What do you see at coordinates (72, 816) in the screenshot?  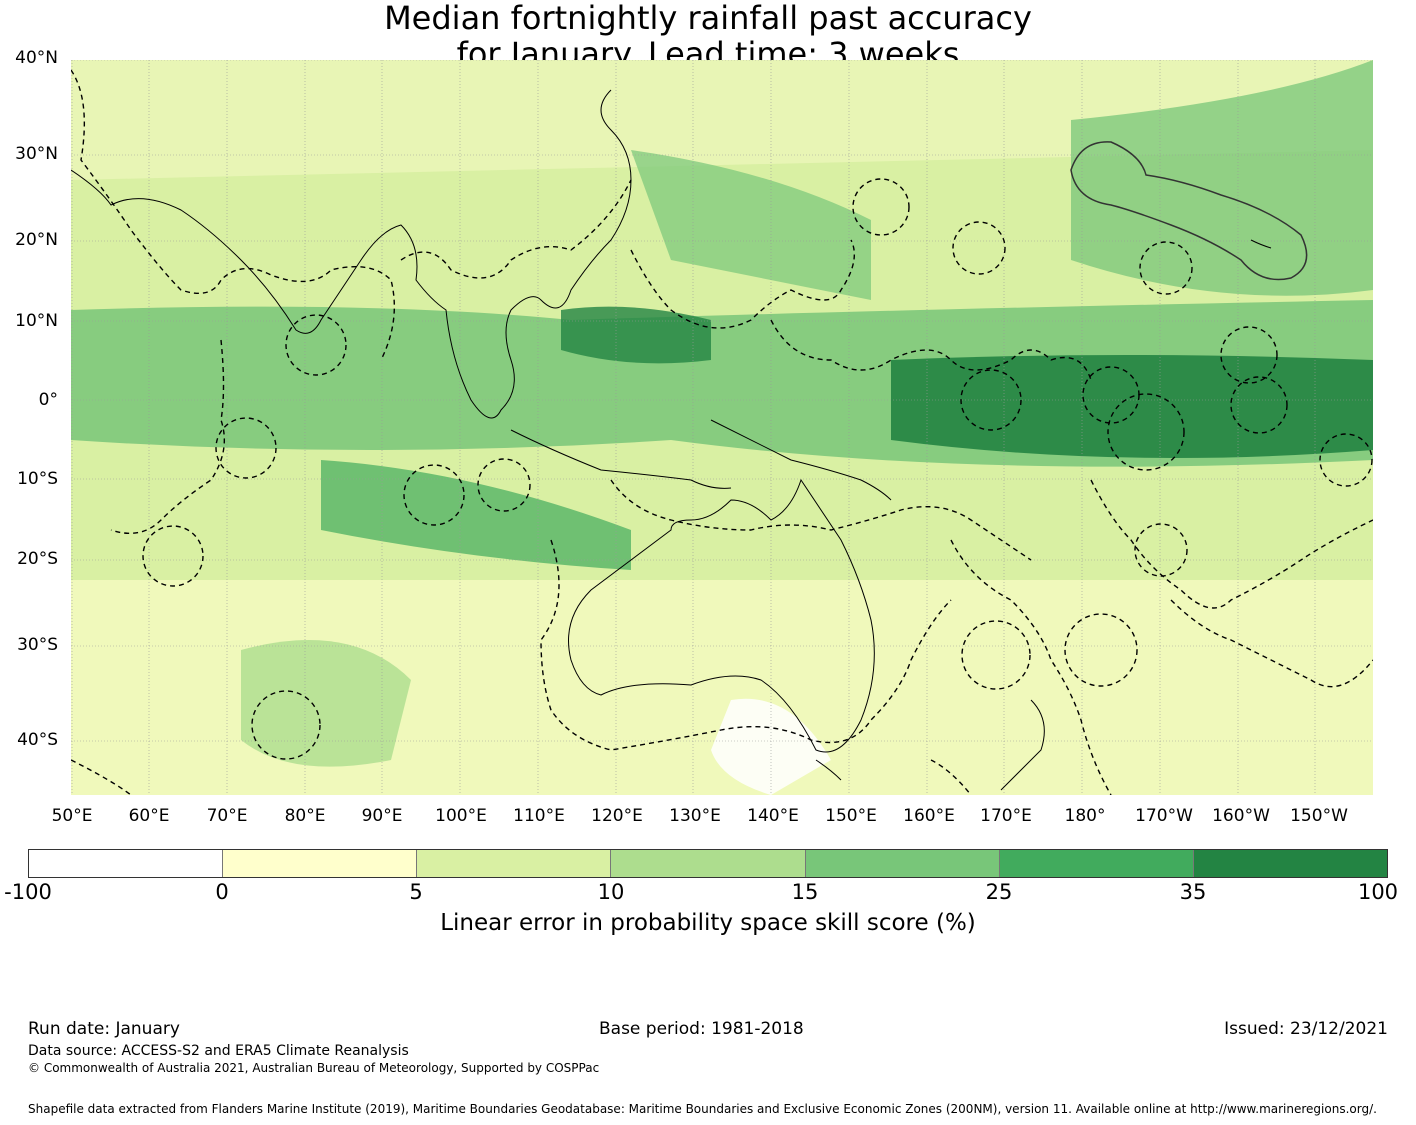 I see `lon-tick-50e: 50°E` at bounding box center [72, 816].